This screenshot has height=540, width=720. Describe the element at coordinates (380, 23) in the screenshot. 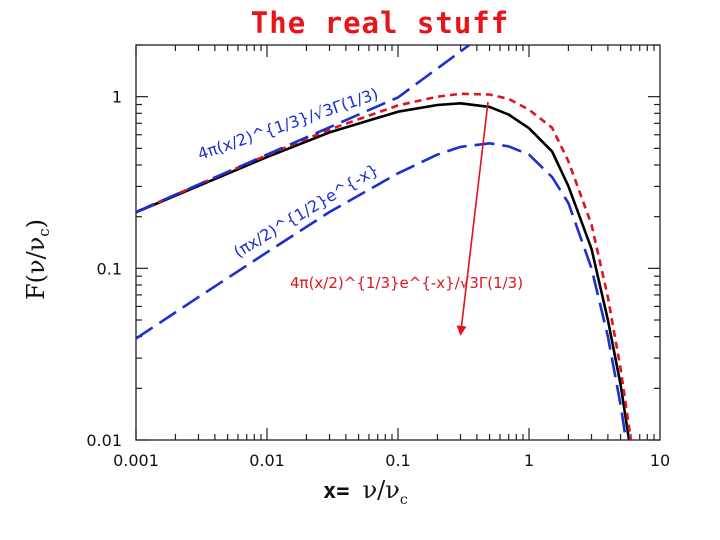

I see `slide-title: The real stuff` at that location.